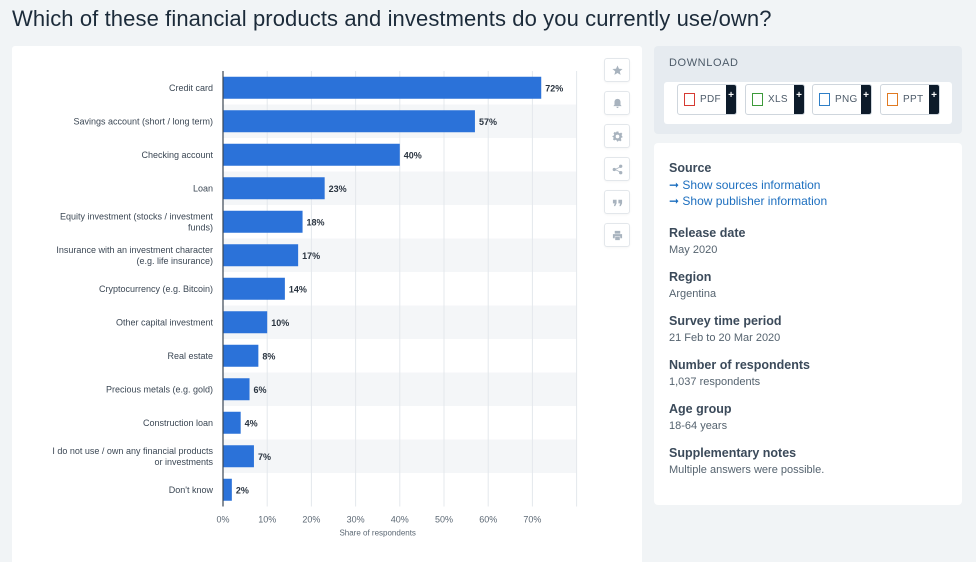  What do you see at coordinates (690, 168) in the screenshot?
I see `source-label: Source` at bounding box center [690, 168].